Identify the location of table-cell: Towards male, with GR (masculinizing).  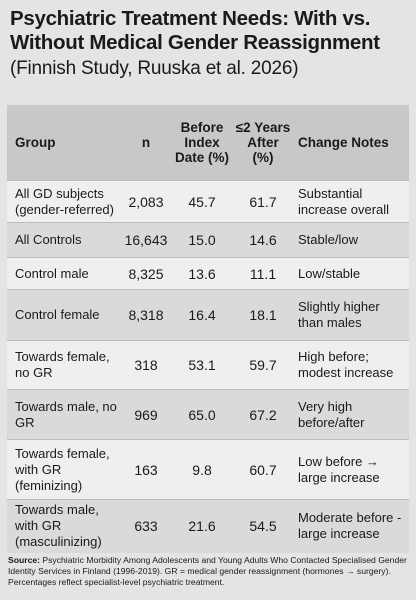
(63, 526).